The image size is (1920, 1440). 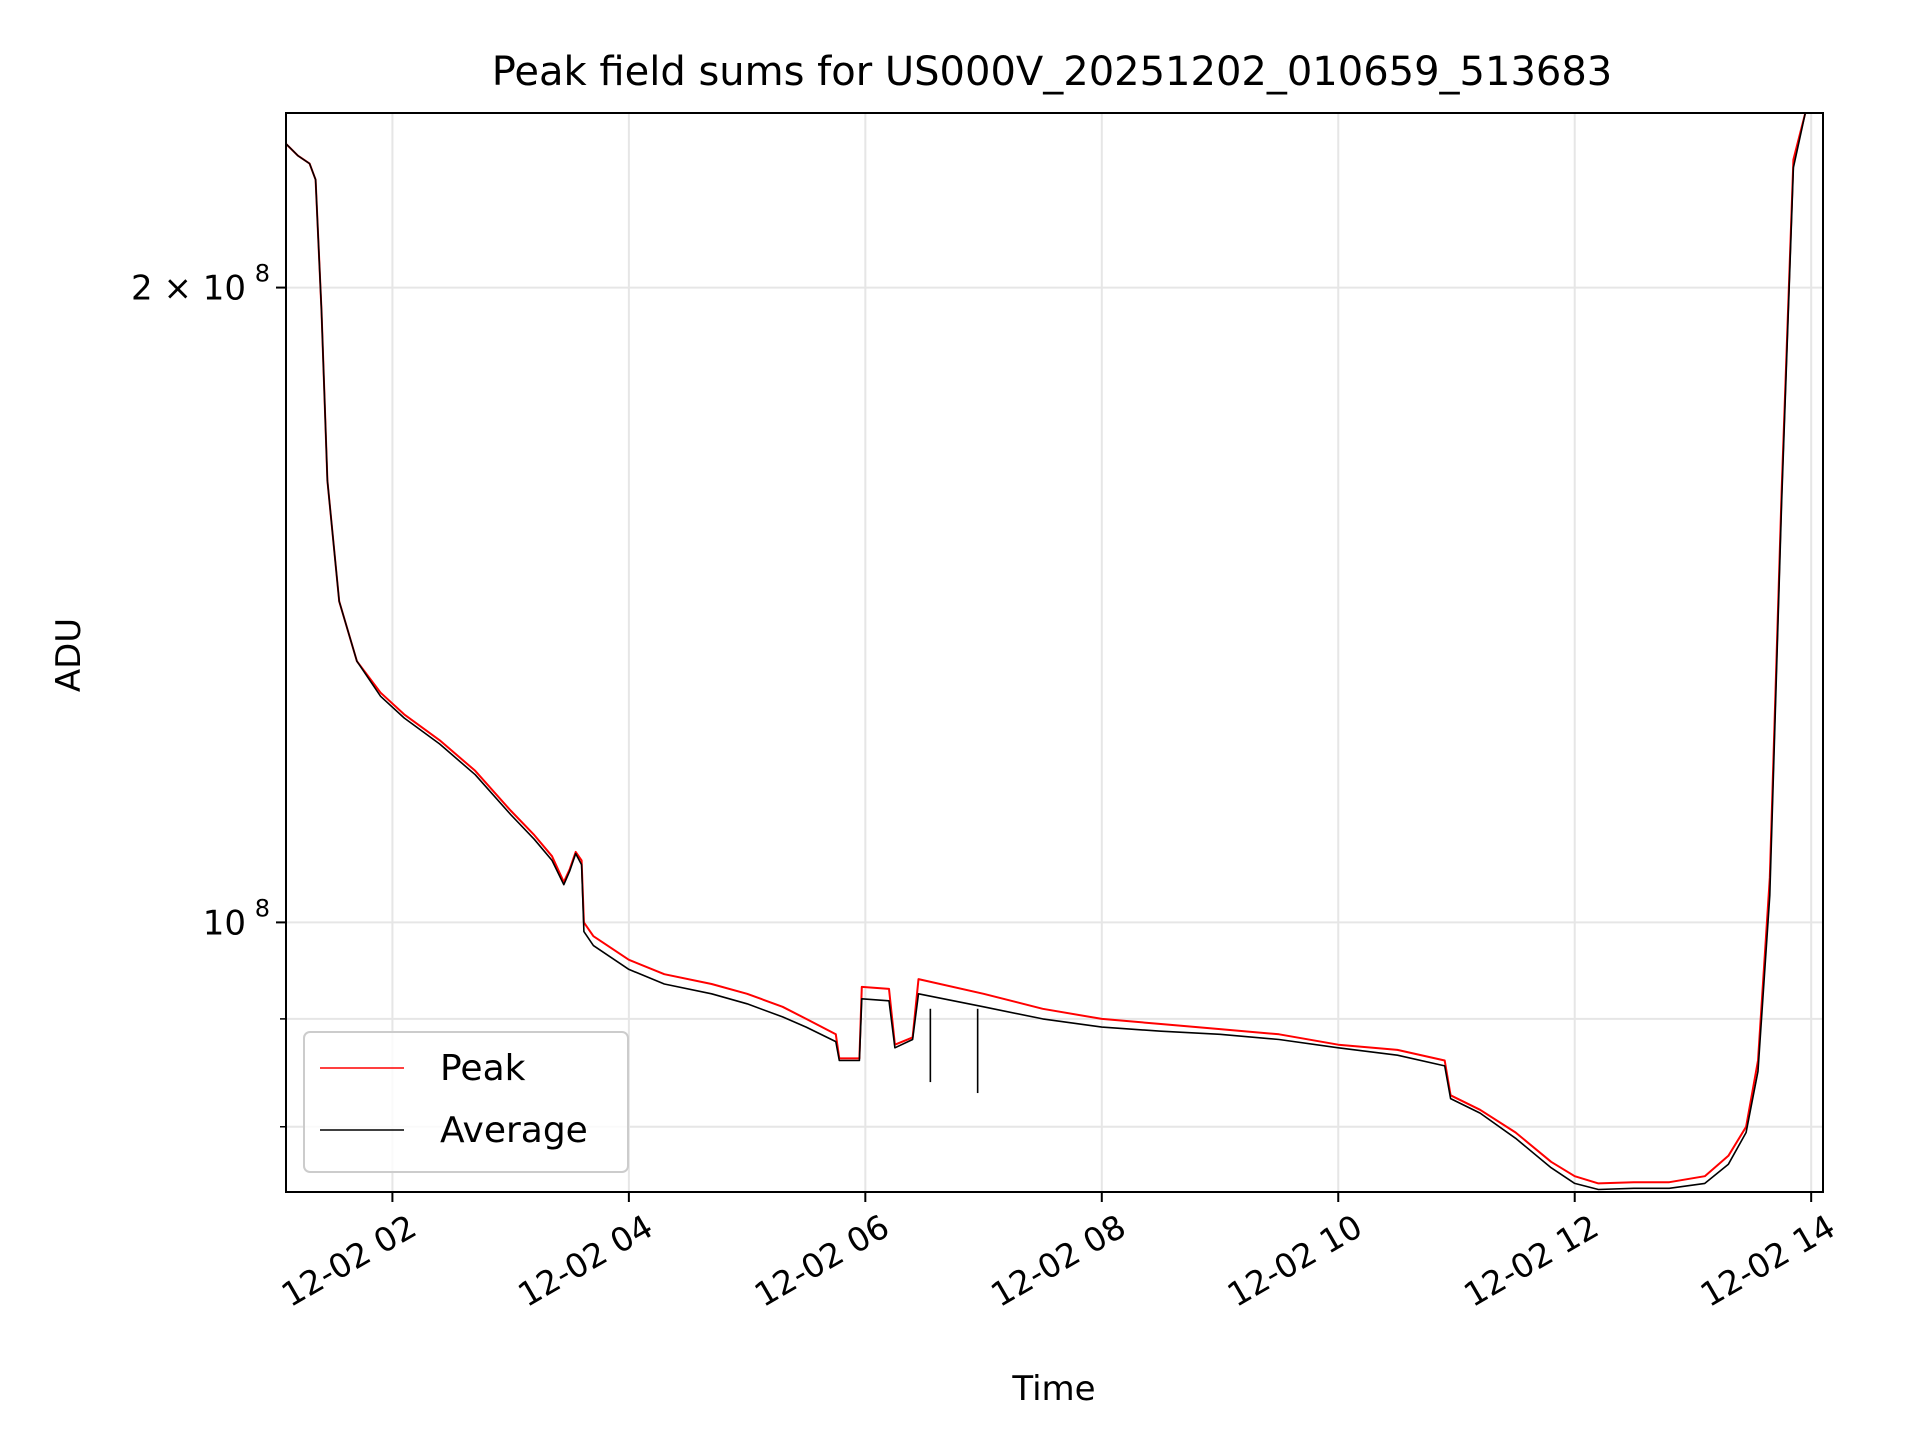 I want to click on legend-label-average: Average, so click(x=514, y=1130).